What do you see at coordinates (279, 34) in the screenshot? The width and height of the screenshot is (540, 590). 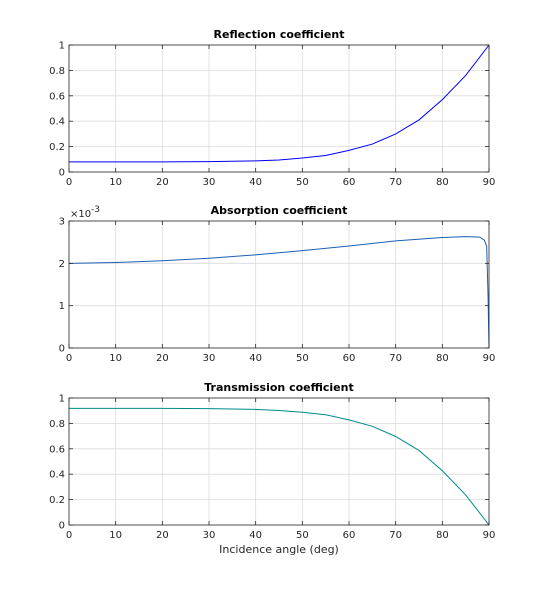 I see `chart-title: Reflection coefficient` at bounding box center [279, 34].